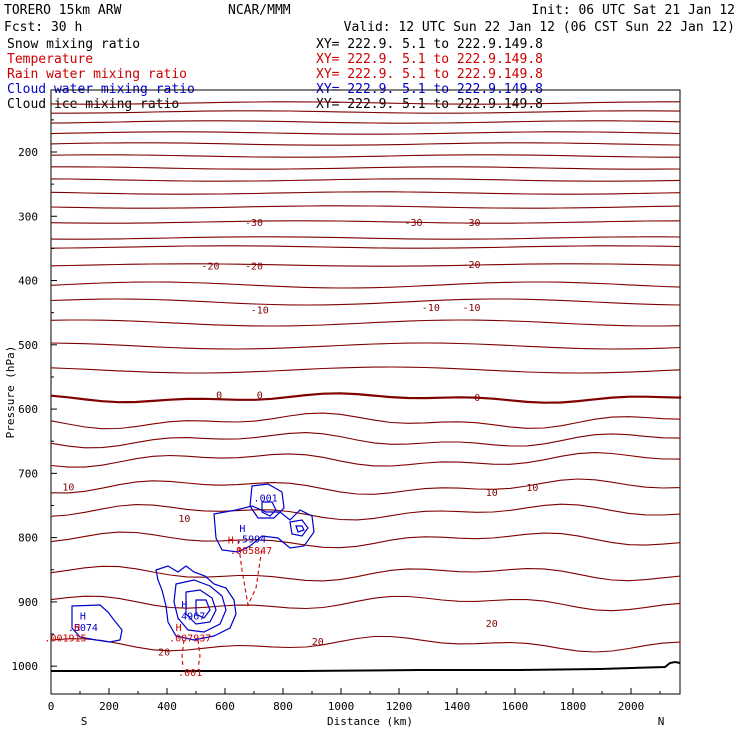 The image size is (740, 740). Describe the element at coordinates (167, 706) in the screenshot. I see `x-tick-label: 400` at that location.